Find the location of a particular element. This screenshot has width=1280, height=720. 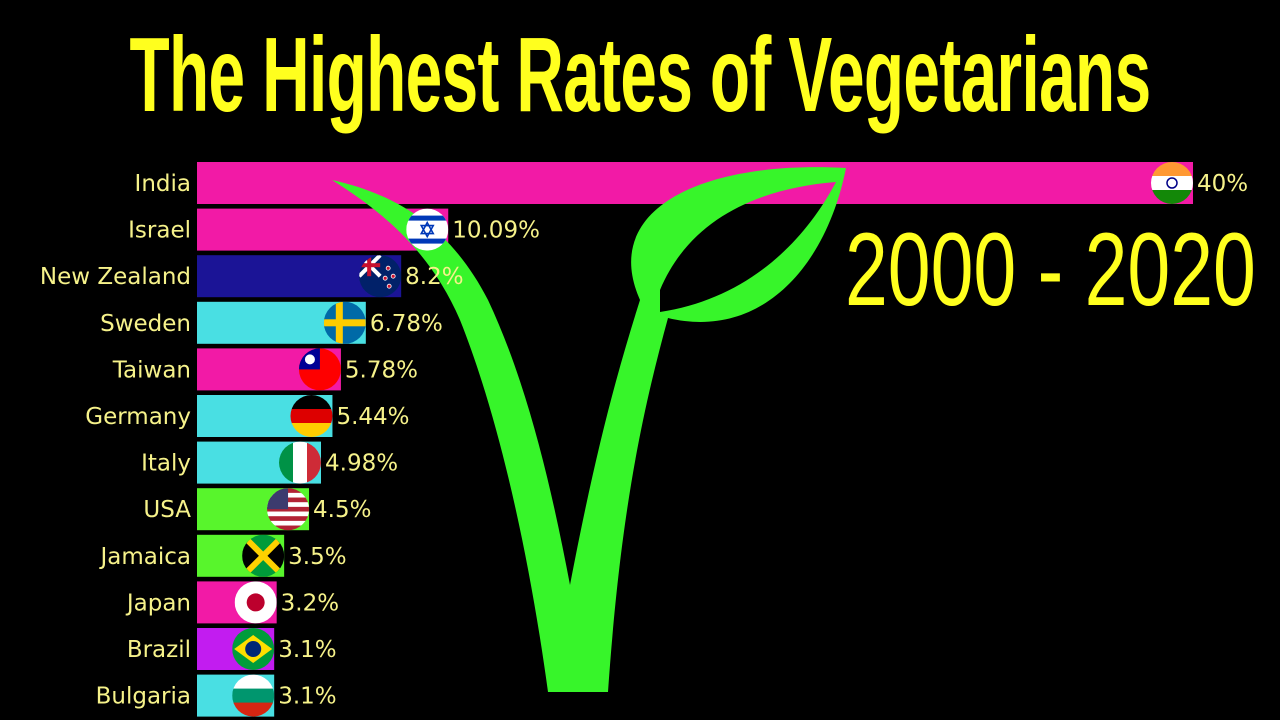

taiwan-flag-icon is located at coordinates (319, 369).